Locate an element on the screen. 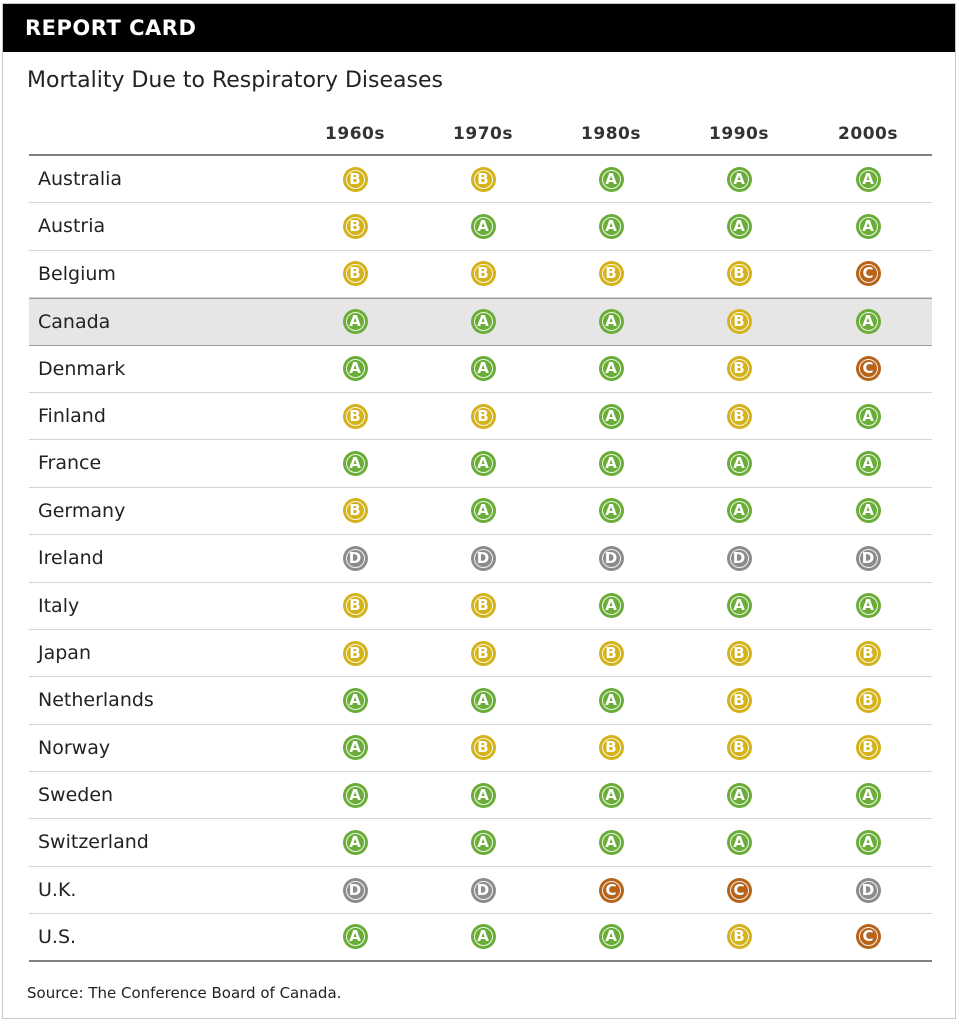 The height and width of the screenshot is (1024, 959). report-card-header: REPORT CARD is located at coordinates (479, 28).